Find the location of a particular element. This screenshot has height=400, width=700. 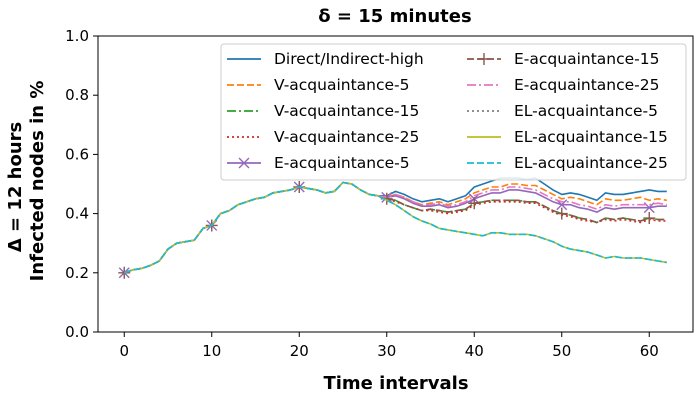

y-tick-label: 0.4 is located at coordinates (77, 214).